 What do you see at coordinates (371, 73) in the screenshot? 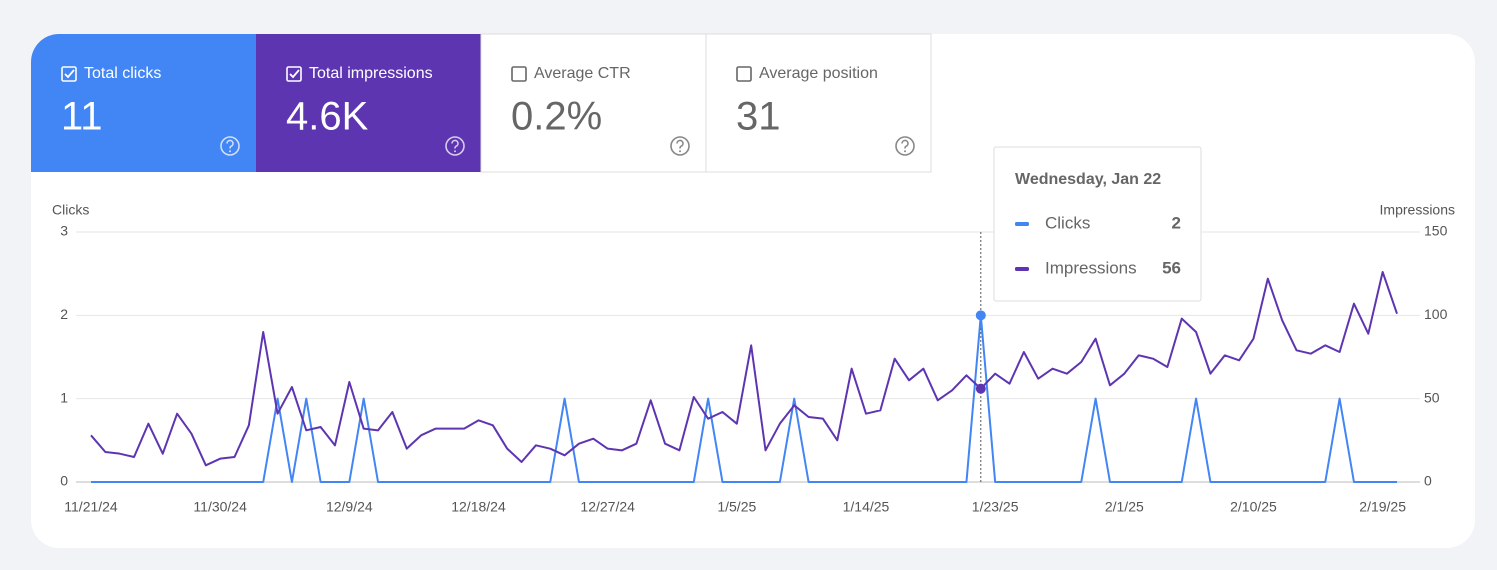
I see `metric-label: Total impressions` at bounding box center [371, 73].